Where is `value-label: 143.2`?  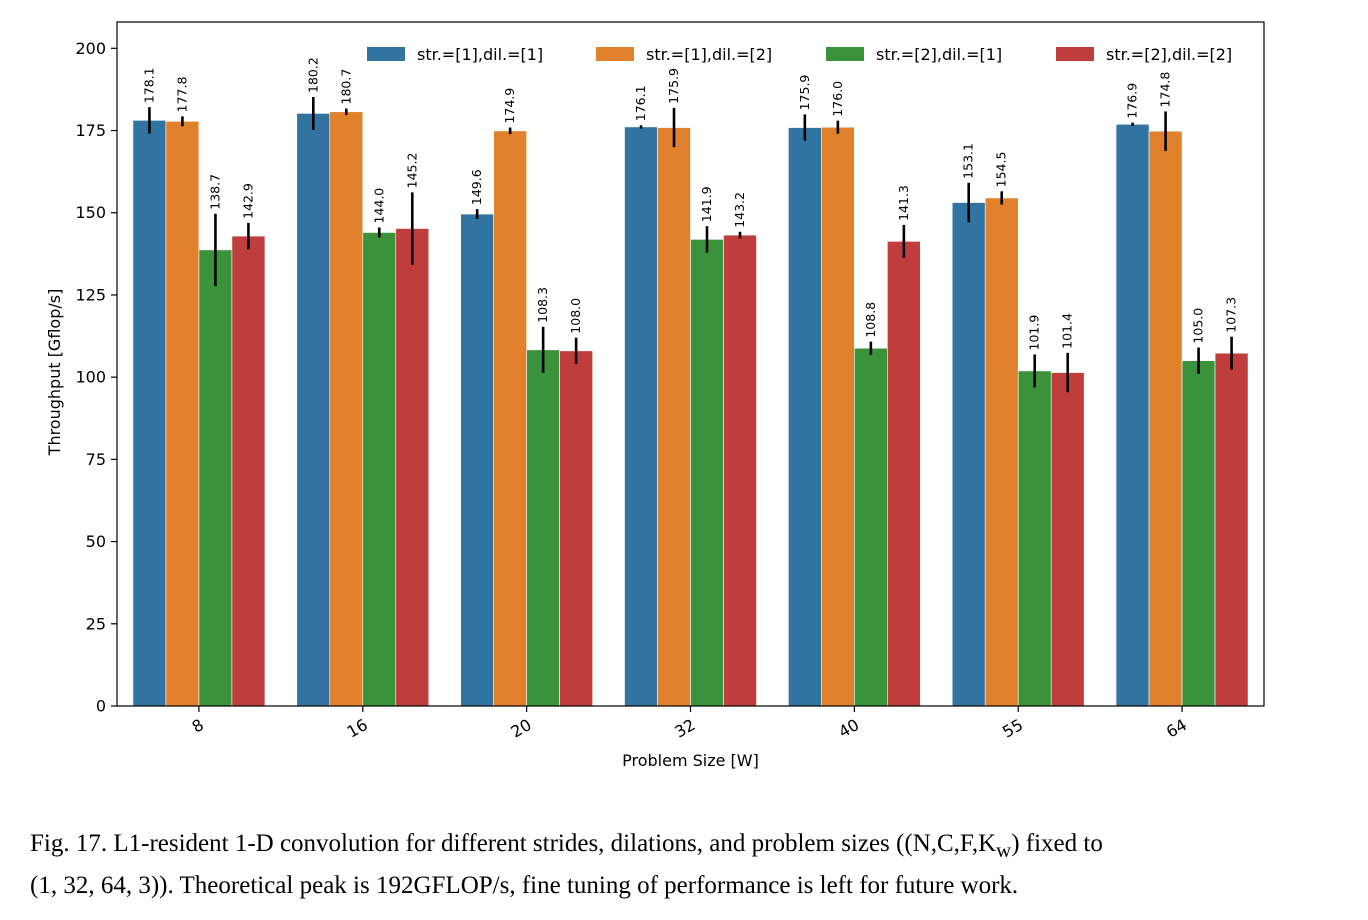
value-label: 143.2 is located at coordinates (739, 210).